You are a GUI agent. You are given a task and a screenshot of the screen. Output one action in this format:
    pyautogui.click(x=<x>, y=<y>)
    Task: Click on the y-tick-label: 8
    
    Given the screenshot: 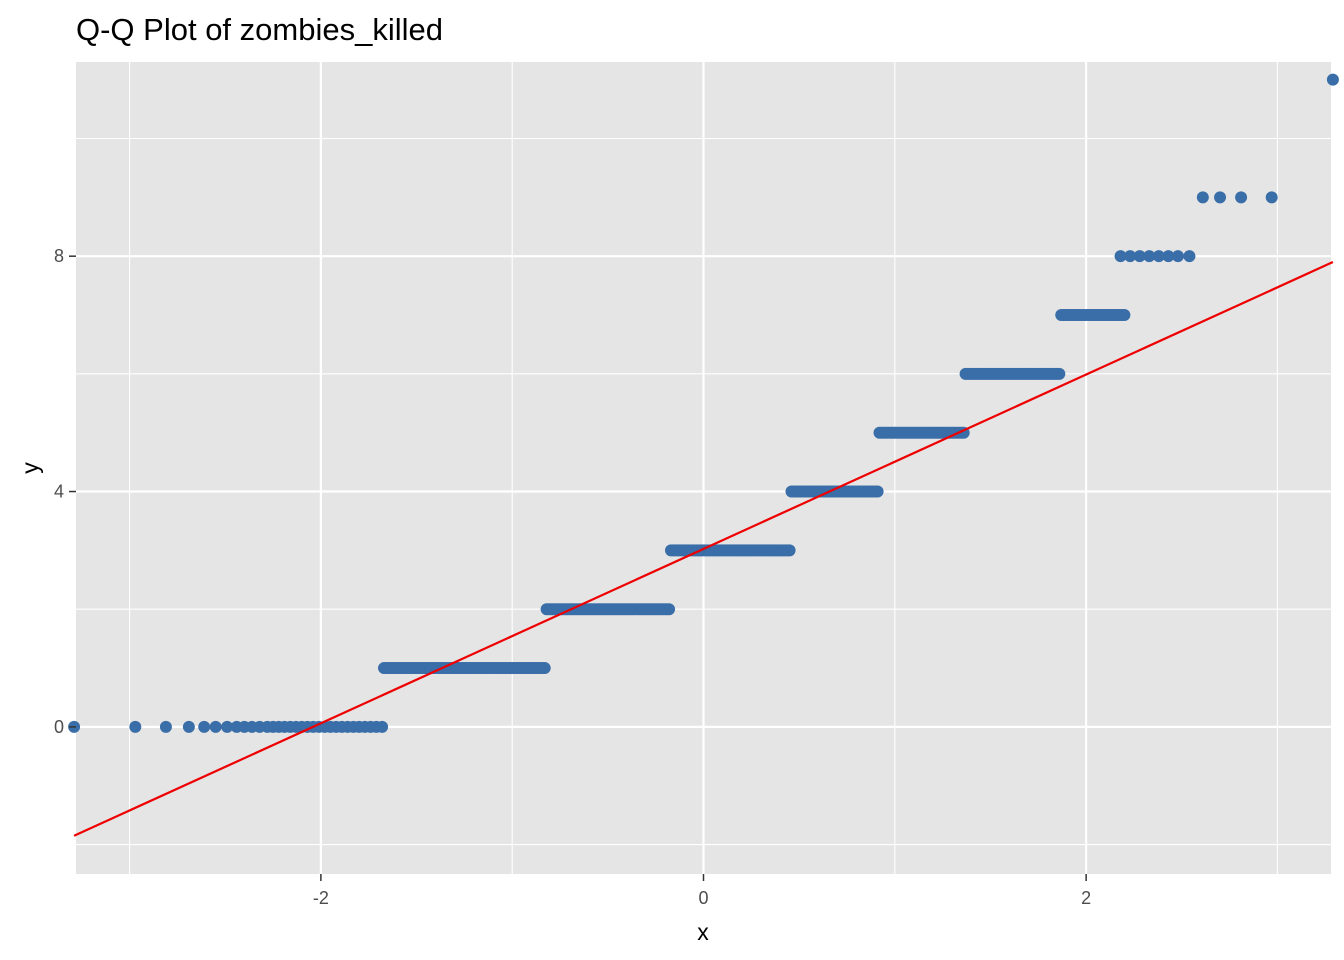 What is the action you would take?
    pyautogui.click(x=59, y=256)
    